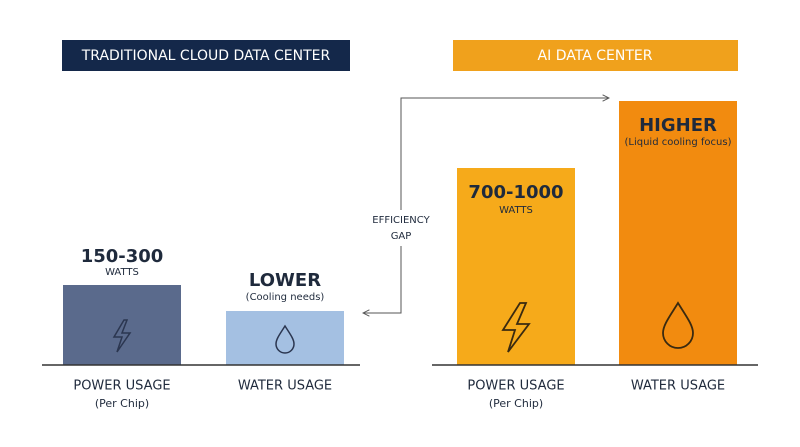  I want to click on gap-arrow-down, so click(382, 279).